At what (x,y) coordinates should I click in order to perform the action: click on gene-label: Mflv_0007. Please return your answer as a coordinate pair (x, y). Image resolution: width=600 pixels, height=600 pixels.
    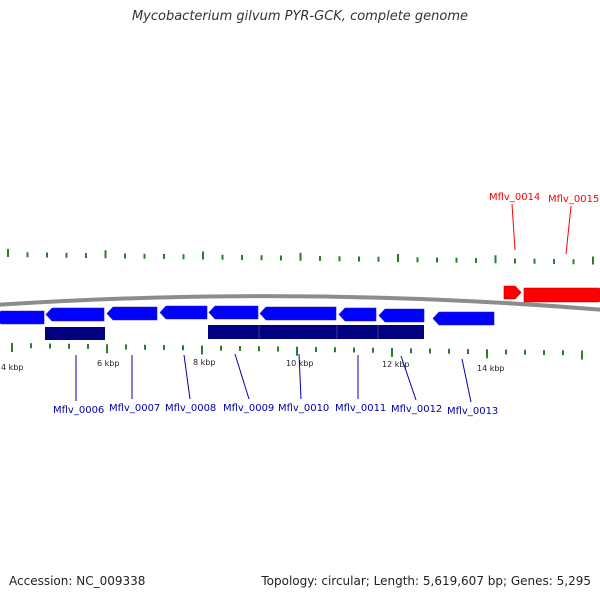
    Looking at the image, I should click on (134, 408).